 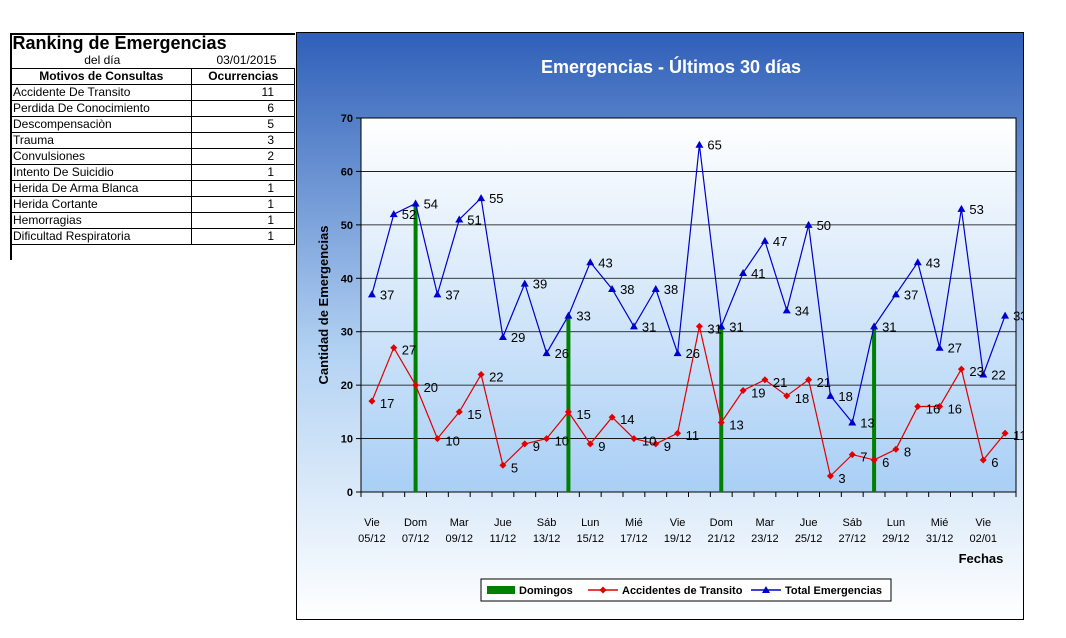 What do you see at coordinates (323, 305) in the screenshot?
I see `y-axis-label: Cantidad de Emergencias` at bounding box center [323, 305].